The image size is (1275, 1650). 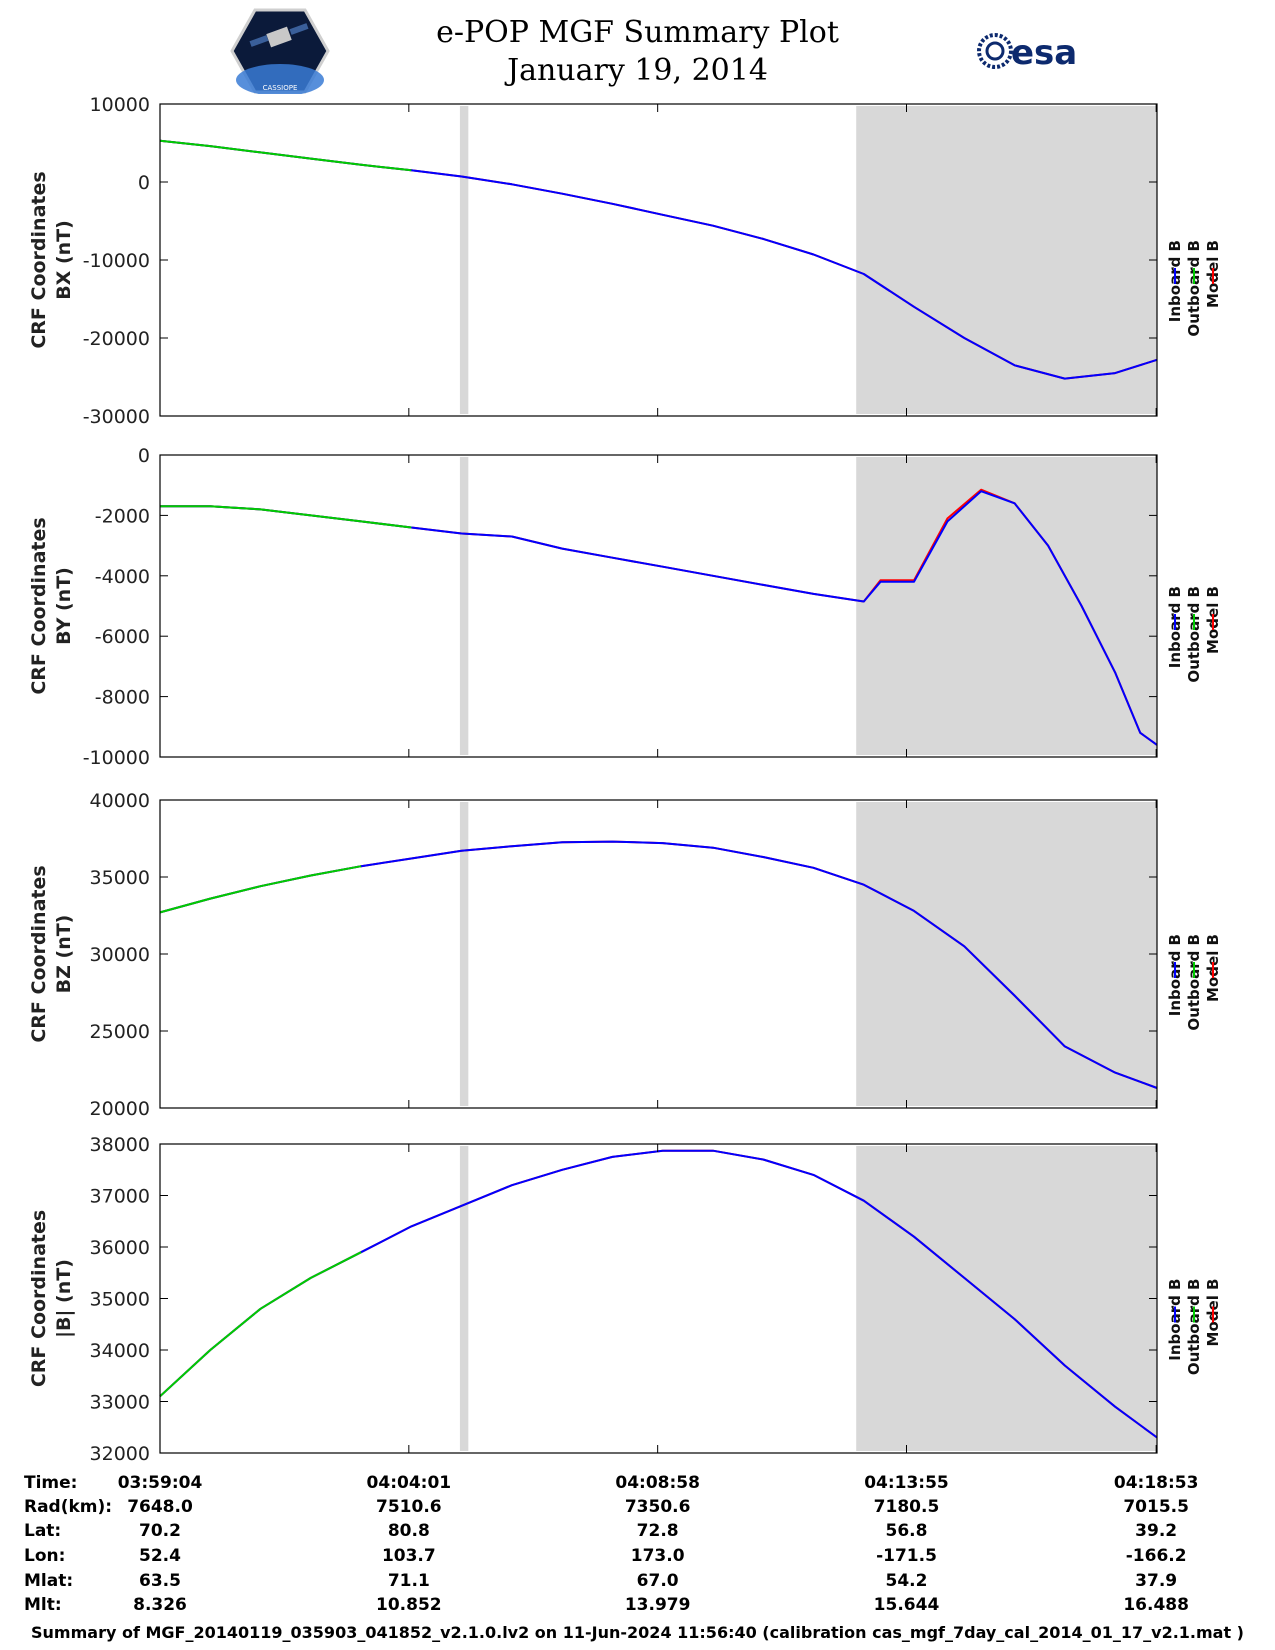 What do you see at coordinates (64, 260) in the screenshot?
I see `y-axis-label: BX (nT)` at bounding box center [64, 260].